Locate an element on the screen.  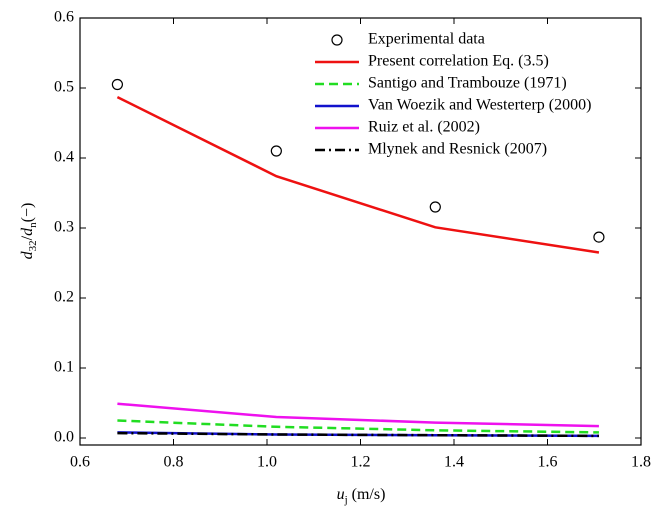
y-axis-label: d32/dn(−) is located at coordinates (29, 231).